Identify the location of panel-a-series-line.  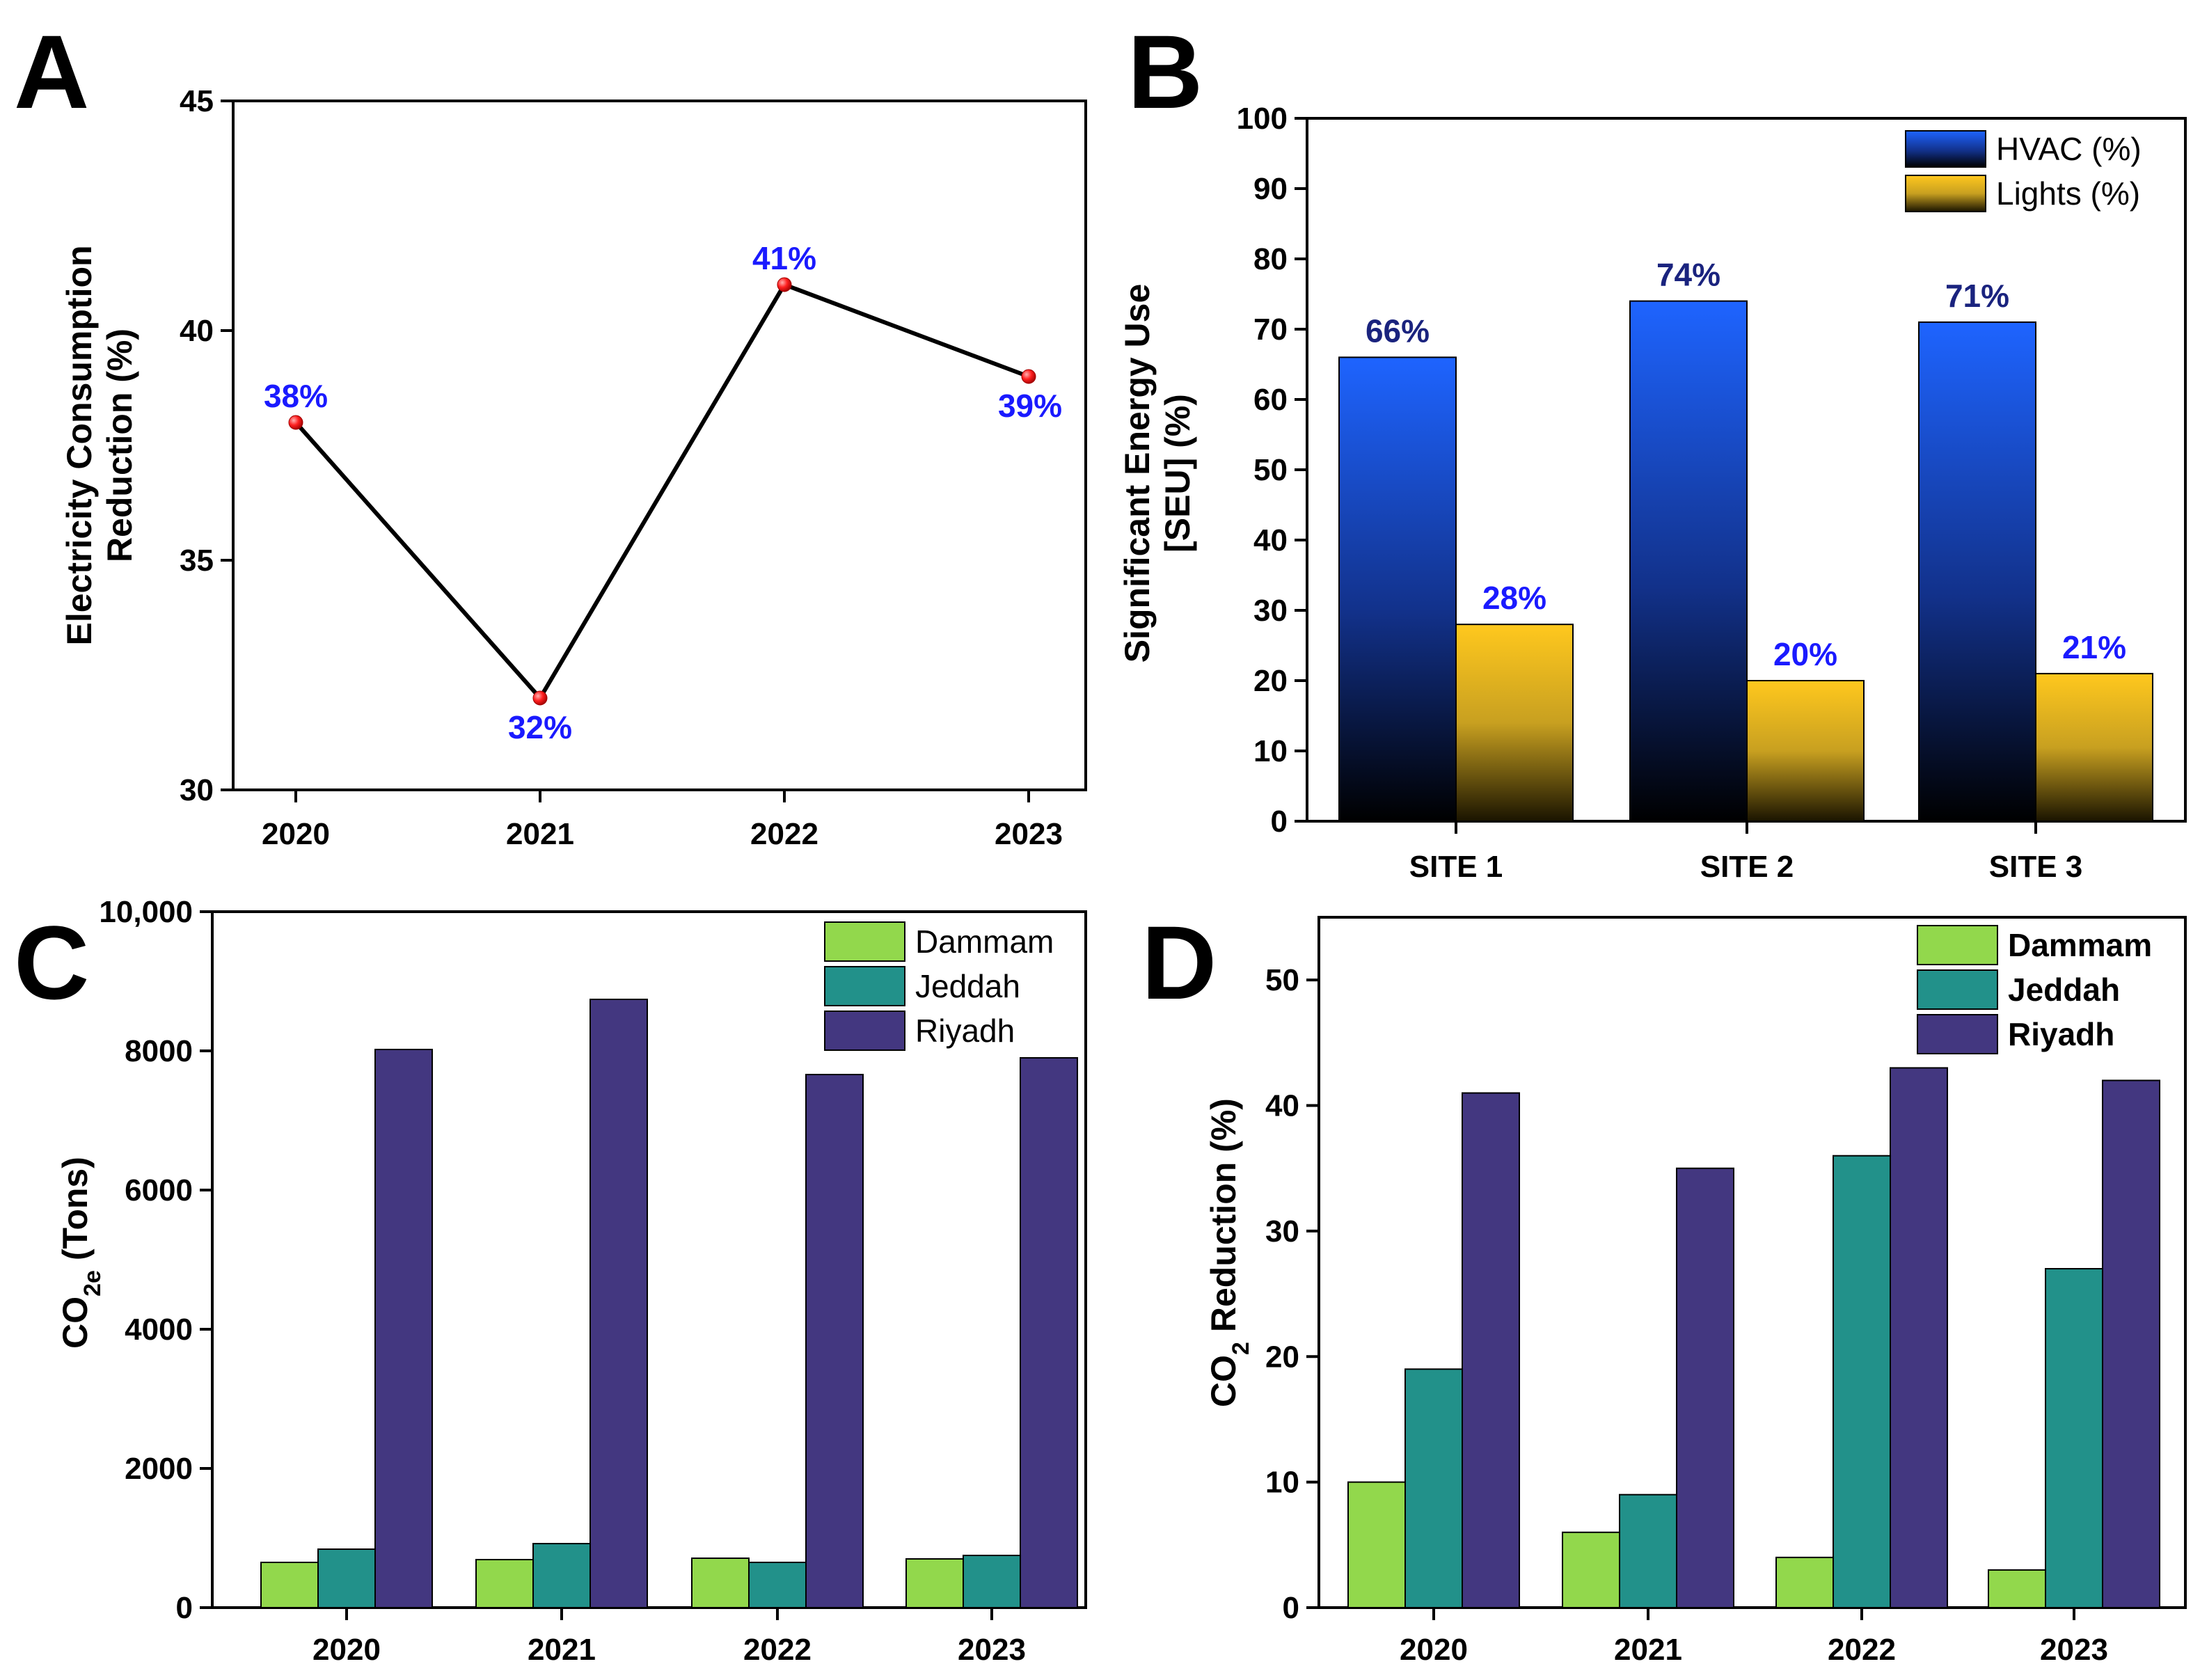
(662, 492).